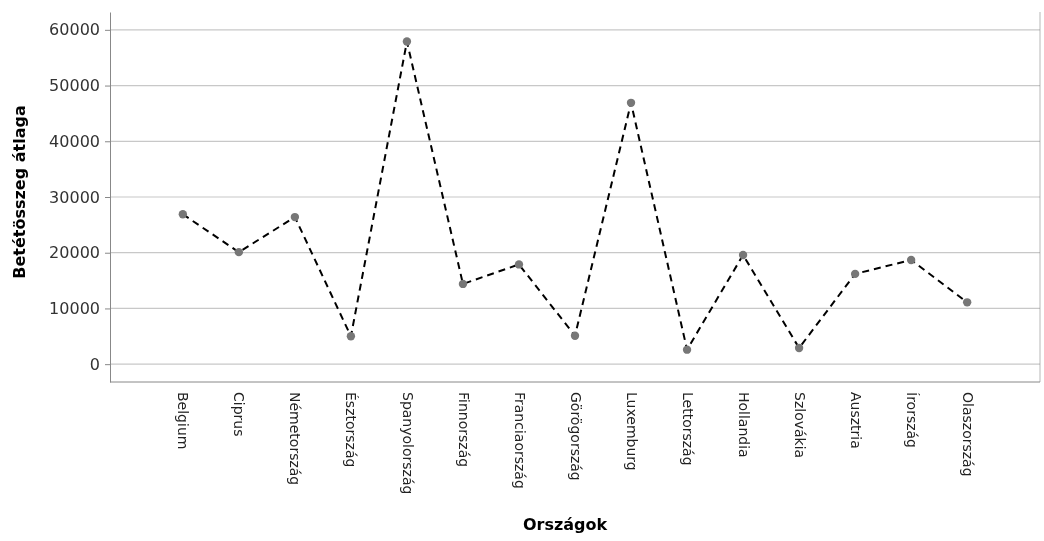  Describe the element at coordinates (74, 253) in the screenshot. I see `y-tick-label: 20000` at that location.